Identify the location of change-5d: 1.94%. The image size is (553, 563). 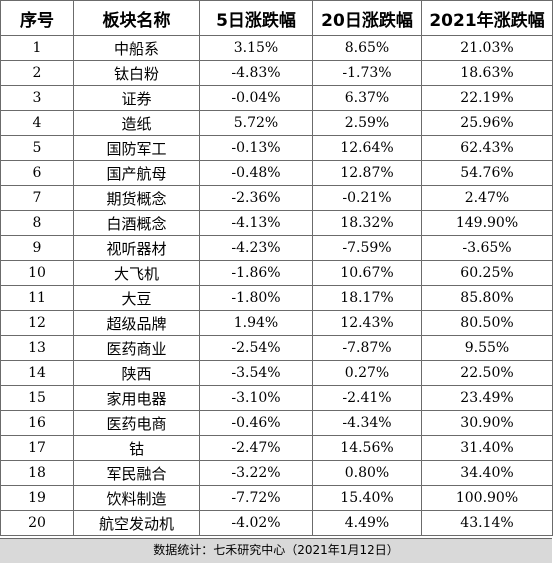
(256, 323).